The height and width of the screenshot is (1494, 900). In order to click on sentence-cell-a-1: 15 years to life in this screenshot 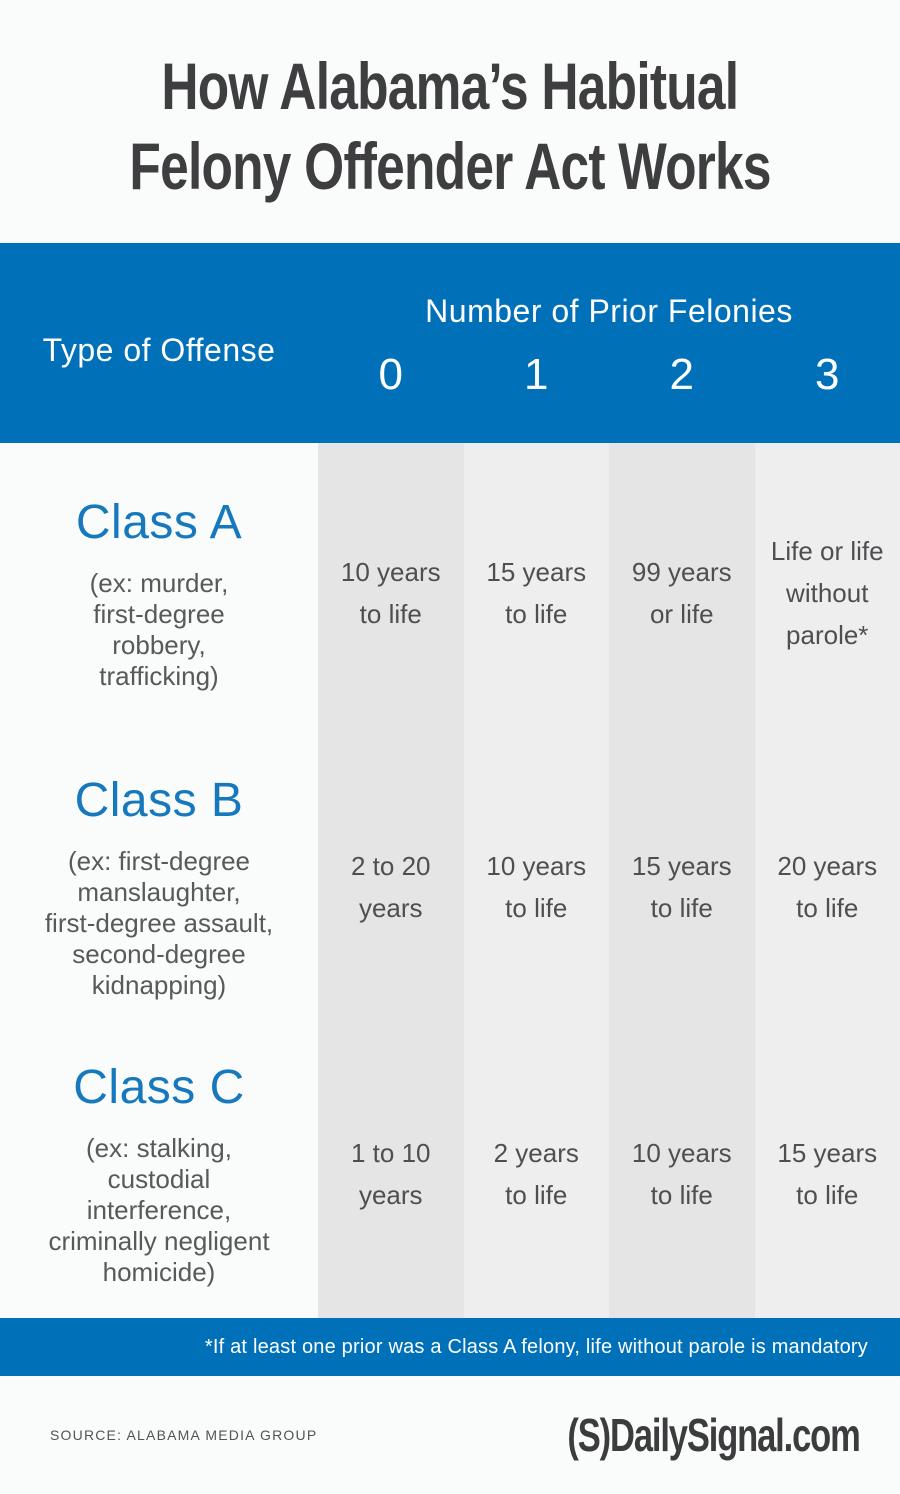, I will do `click(536, 593)`.